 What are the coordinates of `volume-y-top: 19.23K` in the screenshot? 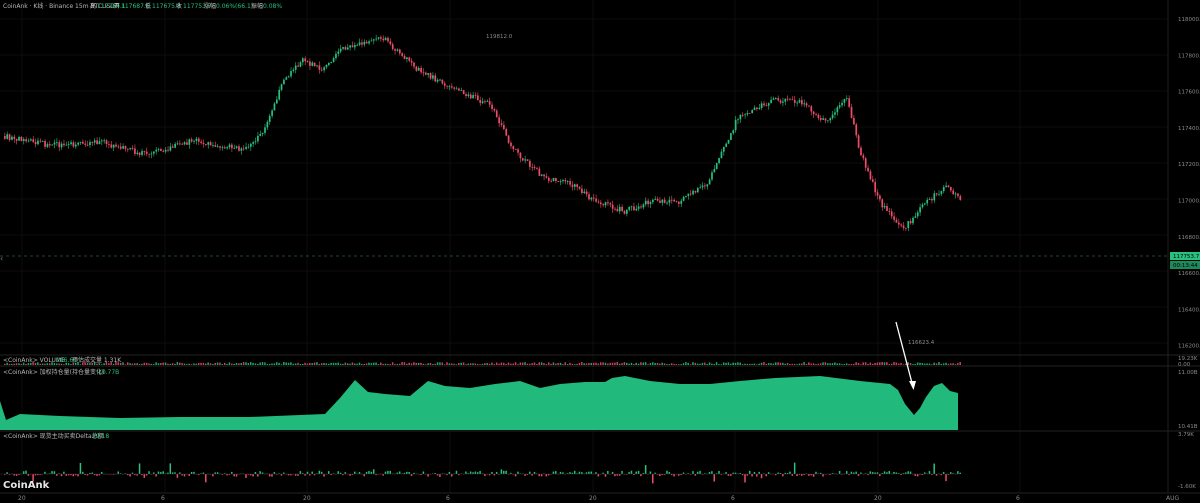 It's located at (1188, 359).